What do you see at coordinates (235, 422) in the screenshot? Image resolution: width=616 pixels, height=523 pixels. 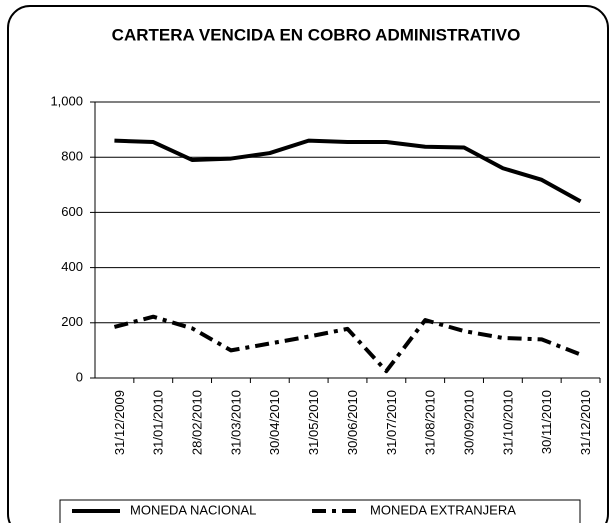 I see `x-tick-label: 31/03/2010` at bounding box center [235, 422].